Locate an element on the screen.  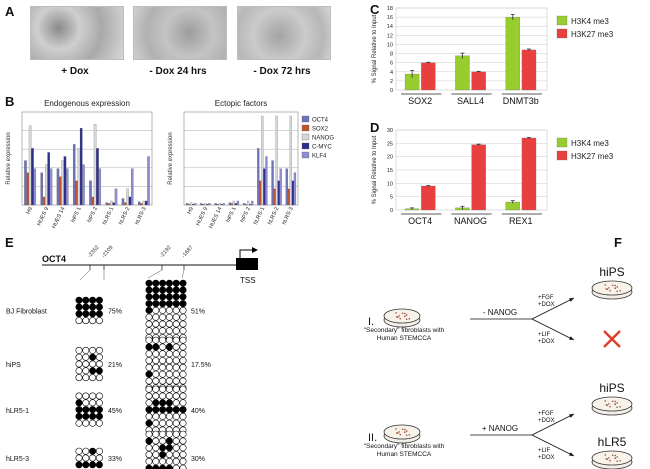
chart-b-frame is located at coordinates (87, 158).